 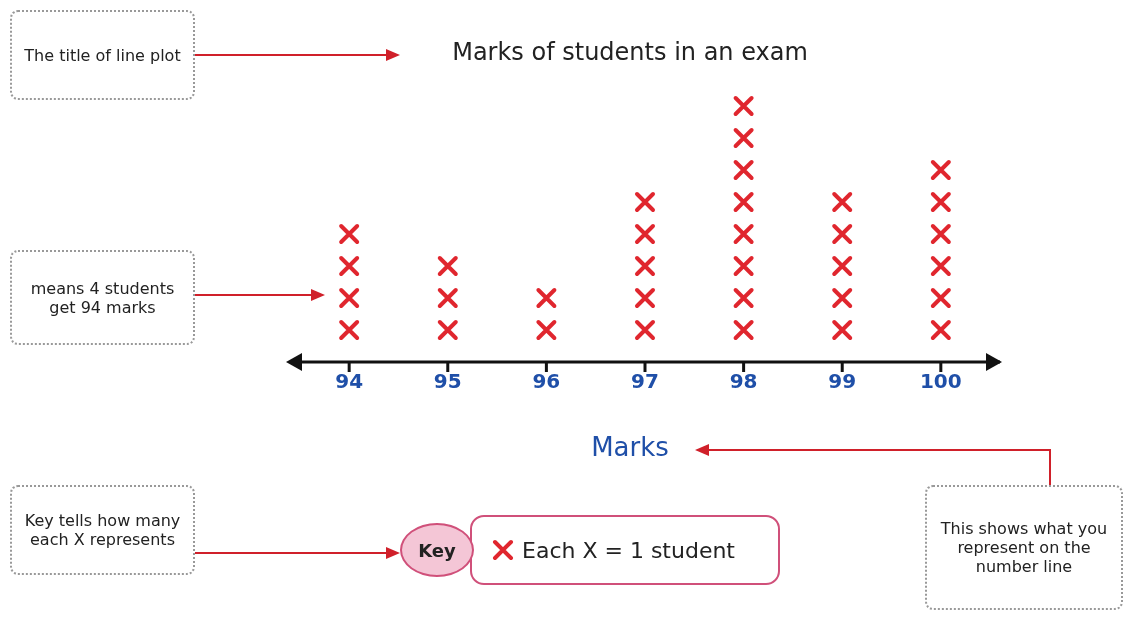 What do you see at coordinates (437, 550) in the screenshot?
I see `legend-title: Key` at bounding box center [437, 550].